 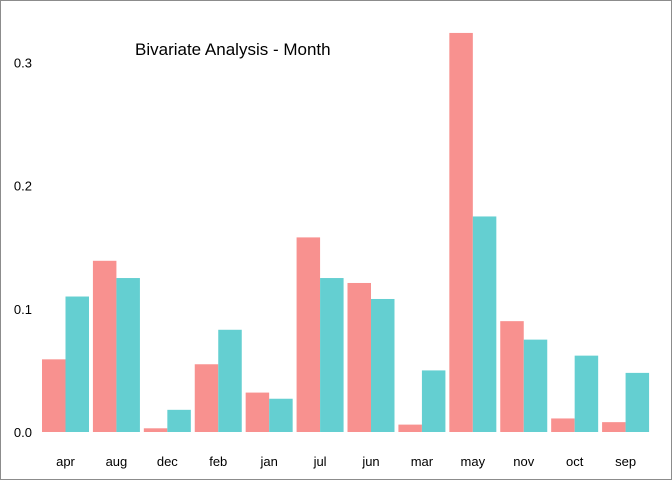 What do you see at coordinates (233, 49) in the screenshot?
I see `chart-title: Bivariate Analysis - Month` at bounding box center [233, 49].